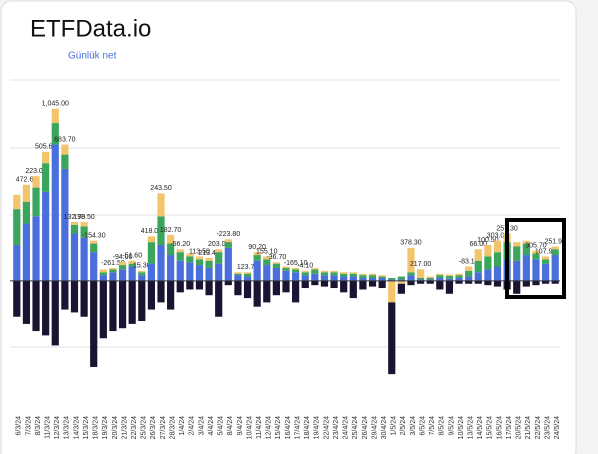  What do you see at coordinates (221, 426) in the screenshot?
I see `x-tick-label: 5/4/24` at bounding box center [221, 426].